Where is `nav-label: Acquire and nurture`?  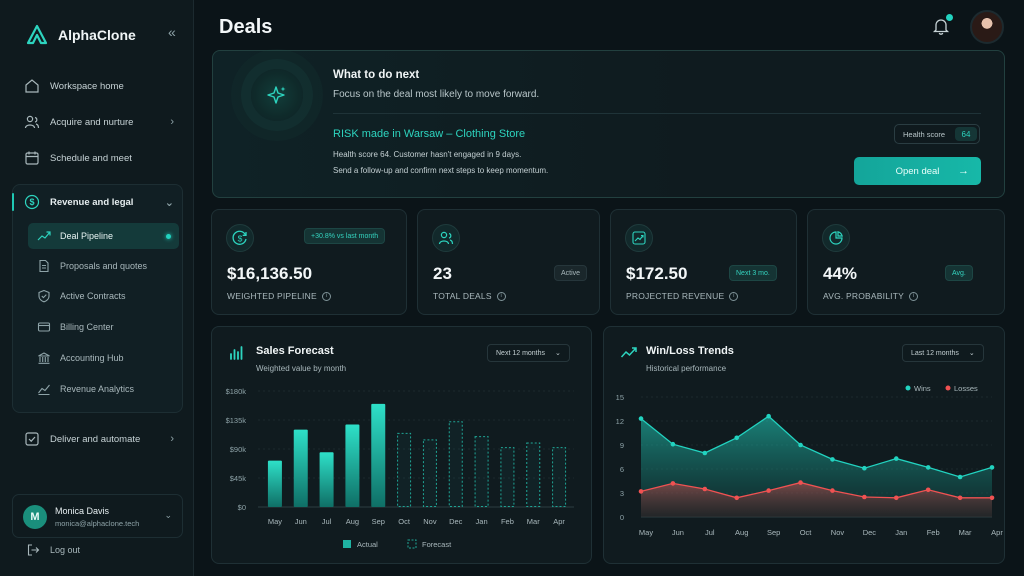
nav-label: Acquire and nurture is located at coordinates (92, 122).